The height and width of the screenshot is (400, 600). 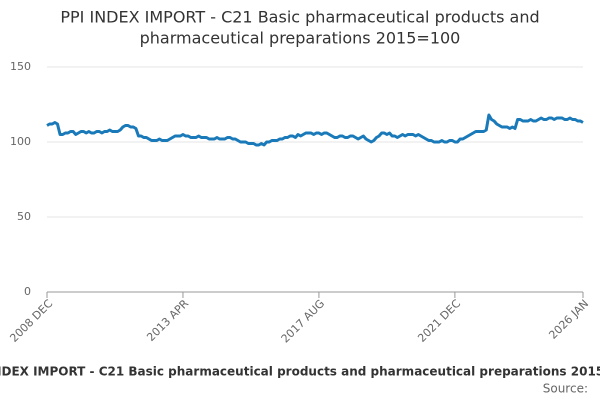 What do you see at coordinates (20, 66) in the screenshot?
I see `y-tick-label: 150` at bounding box center [20, 66].